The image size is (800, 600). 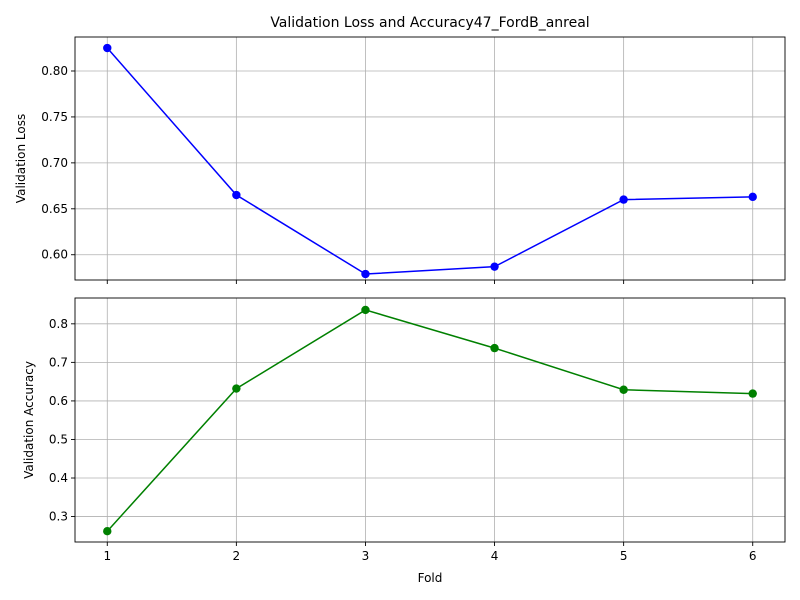 I want to click on x-tick-label: 5, so click(x=624, y=556).